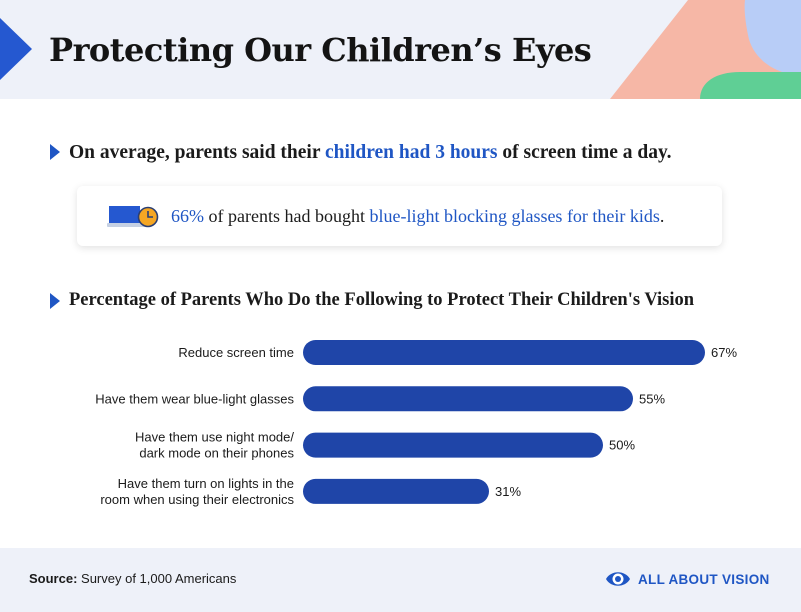 The image size is (801, 612). I want to click on stat-prefix: On average, parents said their, so click(197, 152).